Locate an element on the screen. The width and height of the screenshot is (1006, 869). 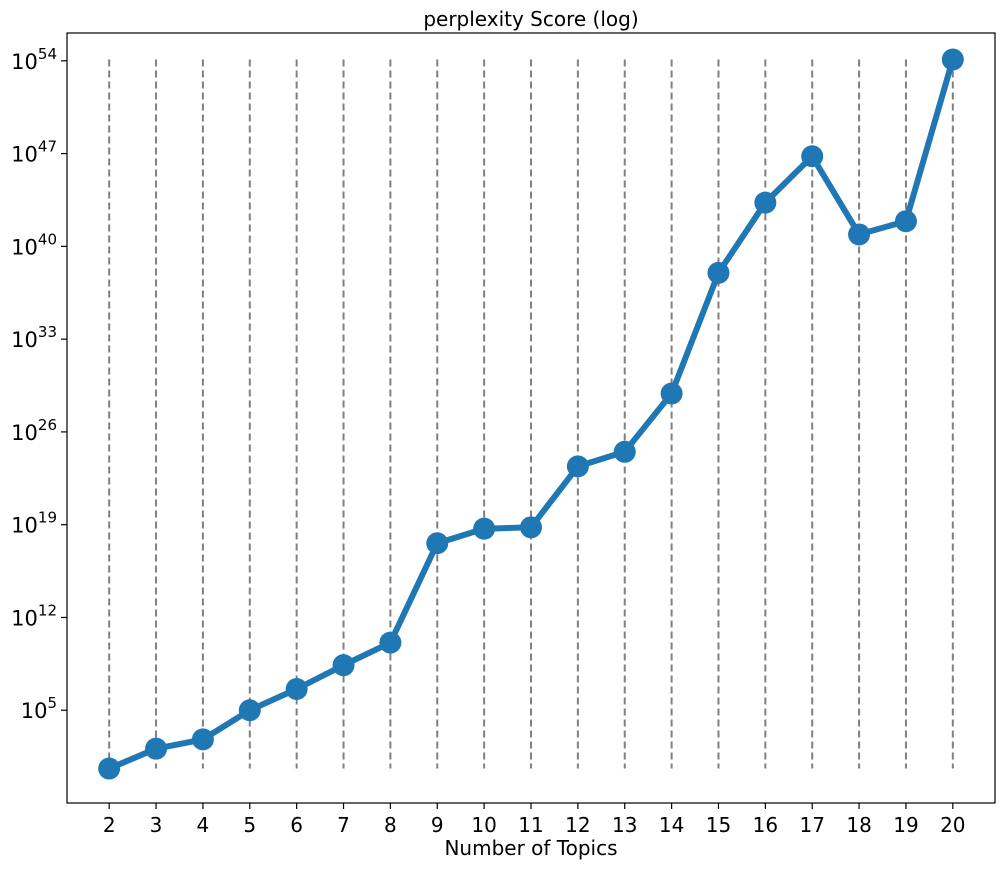
x-tick-label: 8 is located at coordinates (390, 825).